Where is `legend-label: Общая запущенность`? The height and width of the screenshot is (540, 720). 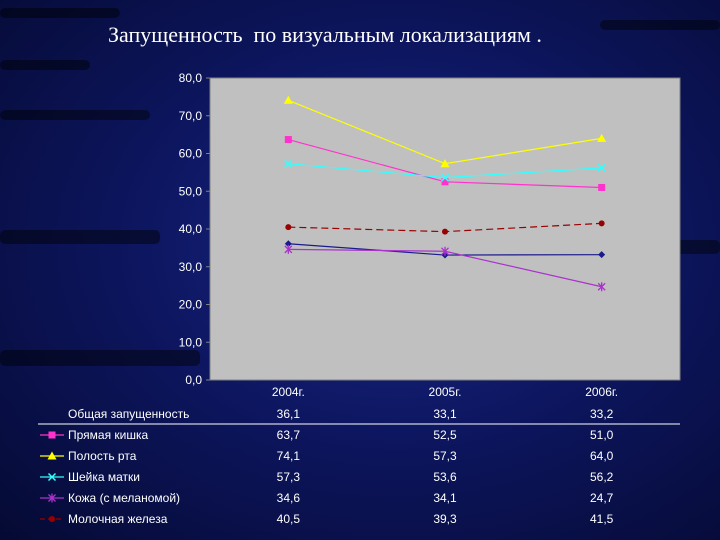
legend-label: Общая запущенность is located at coordinates (128, 414).